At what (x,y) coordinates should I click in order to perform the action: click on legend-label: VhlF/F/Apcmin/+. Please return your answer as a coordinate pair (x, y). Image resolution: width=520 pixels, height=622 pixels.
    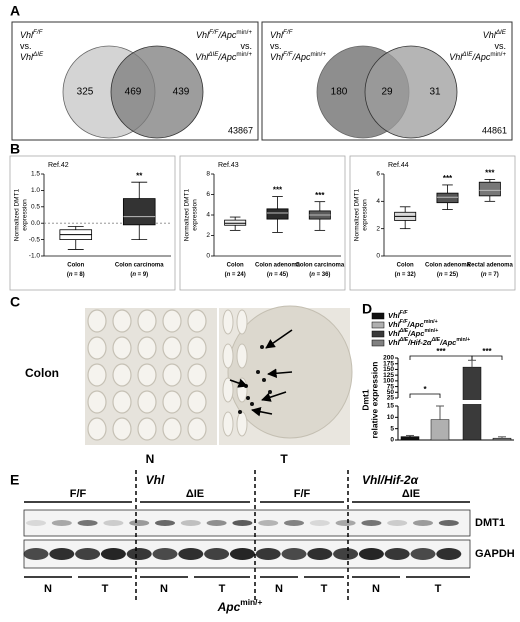
    Looking at the image, I should click on (413, 324).